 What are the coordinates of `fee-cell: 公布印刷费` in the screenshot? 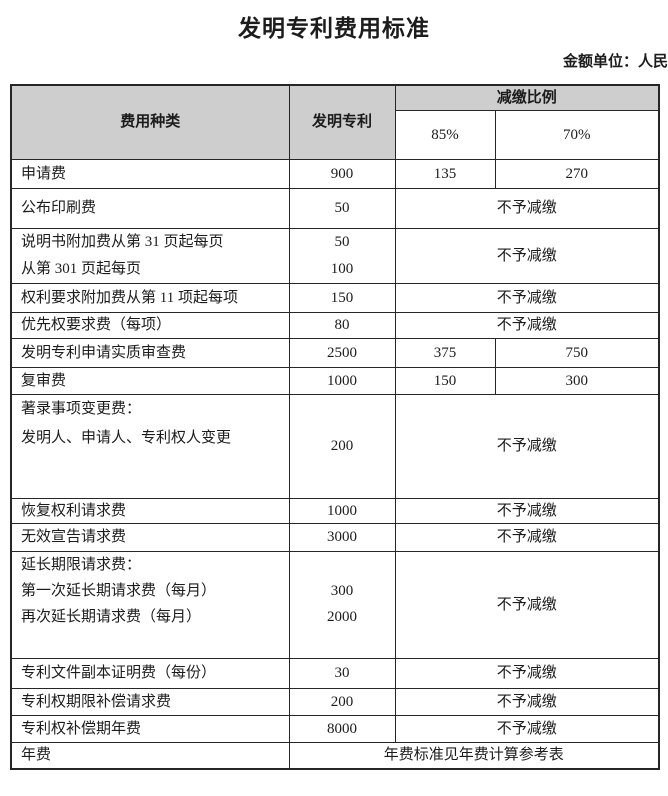 It's located at (150, 208).